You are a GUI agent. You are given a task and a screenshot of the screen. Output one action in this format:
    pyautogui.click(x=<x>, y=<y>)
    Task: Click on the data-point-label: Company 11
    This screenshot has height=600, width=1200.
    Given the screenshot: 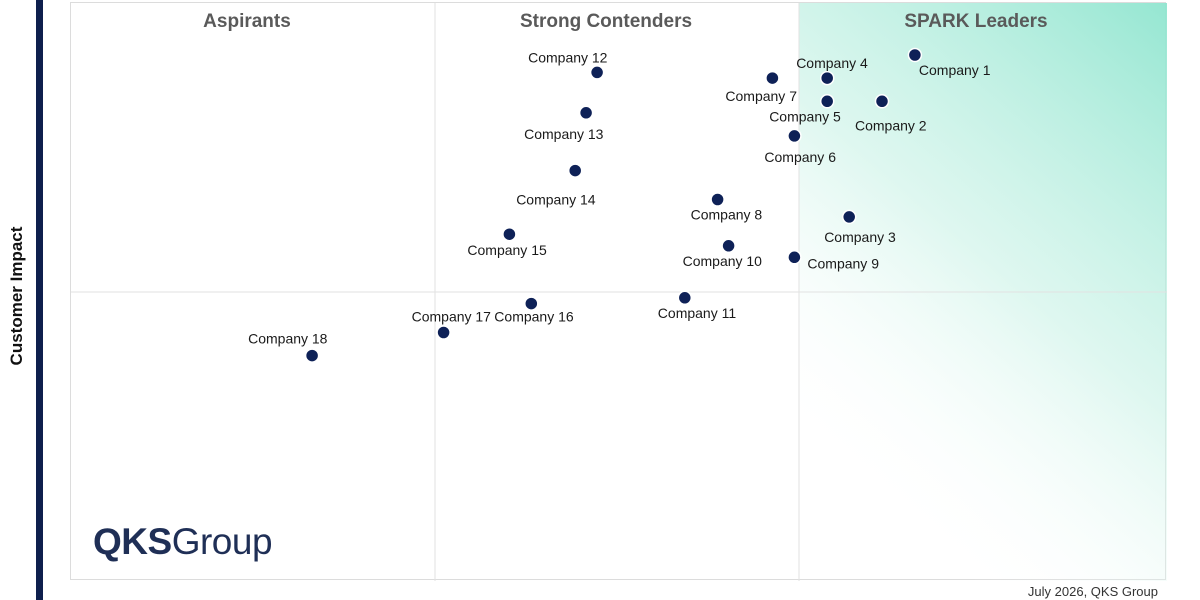 What is the action you would take?
    pyautogui.click(x=697, y=313)
    